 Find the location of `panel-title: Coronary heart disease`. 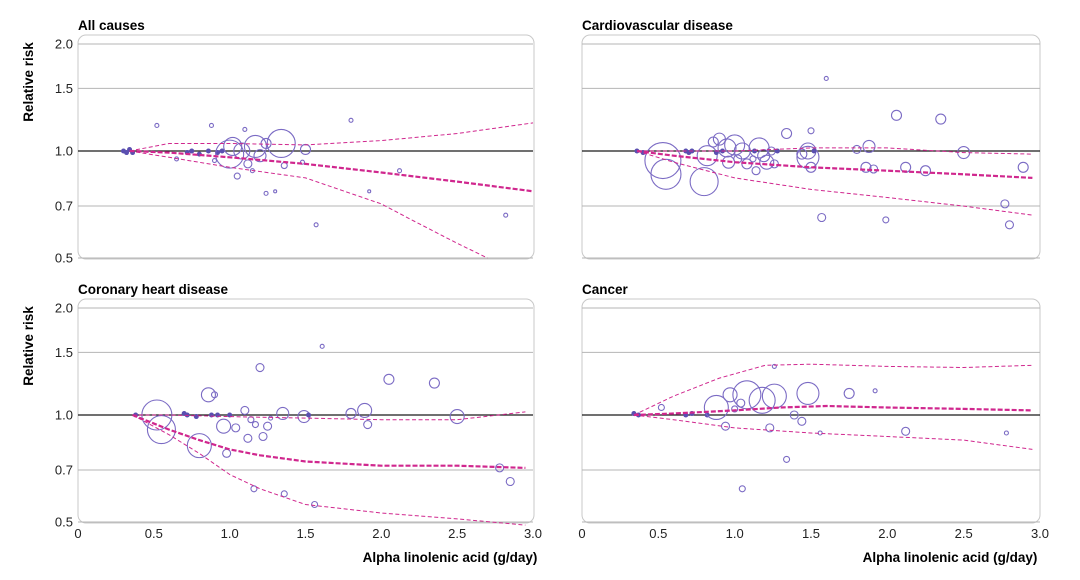

panel-title: Coronary heart disease is located at coordinates (153, 289).